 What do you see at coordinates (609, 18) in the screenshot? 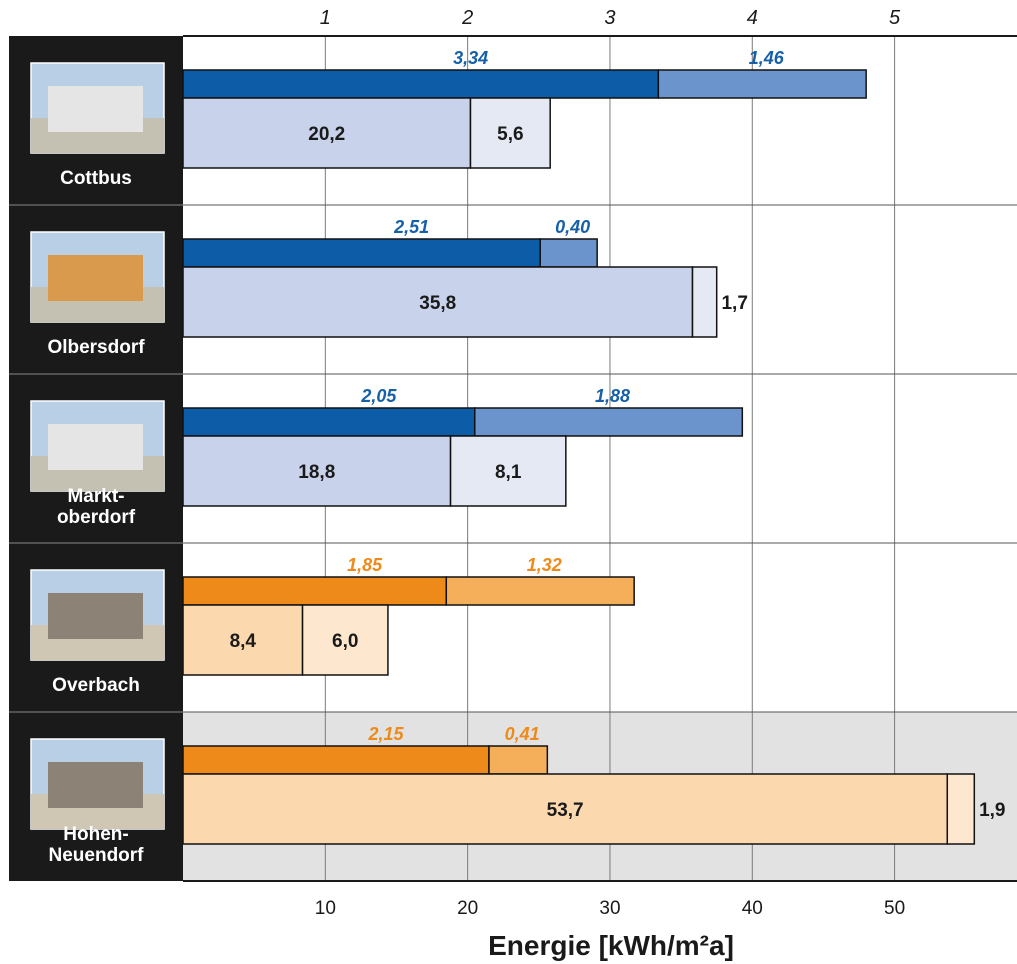
I see `top-axis-tick-label: 3` at bounding box center [609, 18].